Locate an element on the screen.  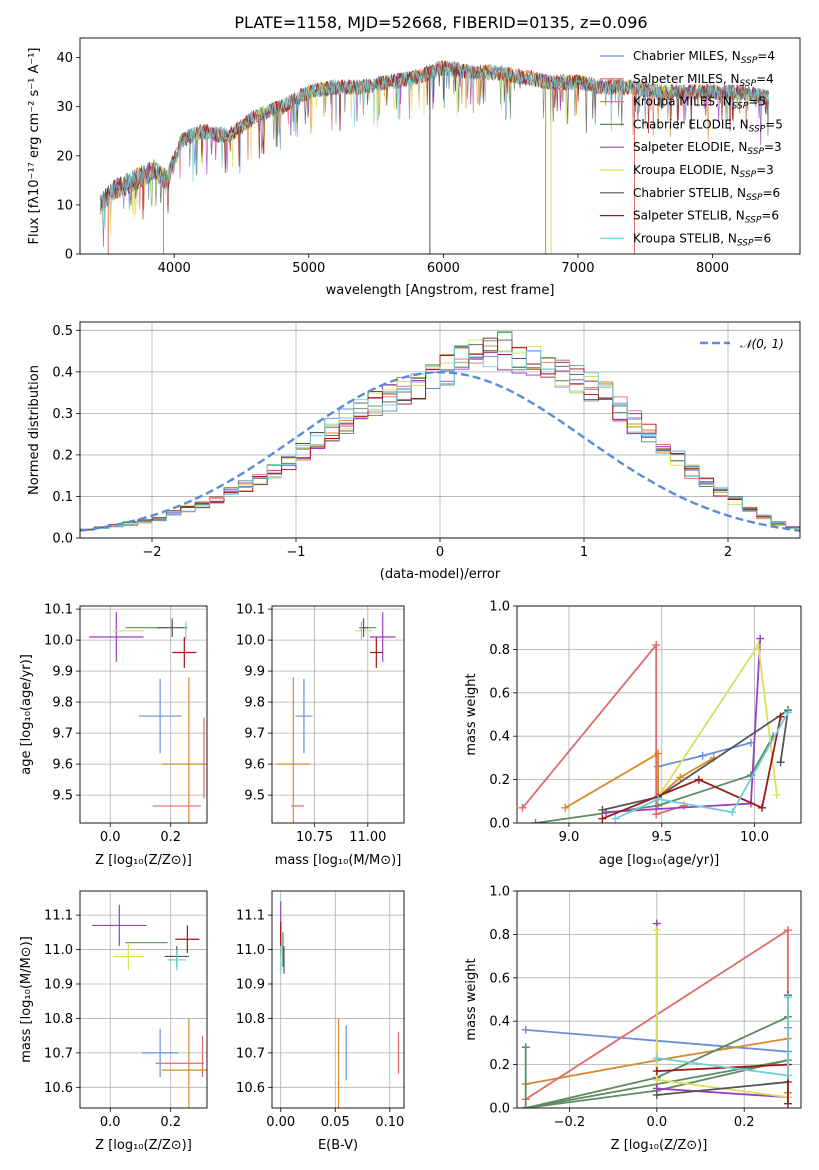
y-tick-label: 10.6 is located at coordinates (250, 1088).